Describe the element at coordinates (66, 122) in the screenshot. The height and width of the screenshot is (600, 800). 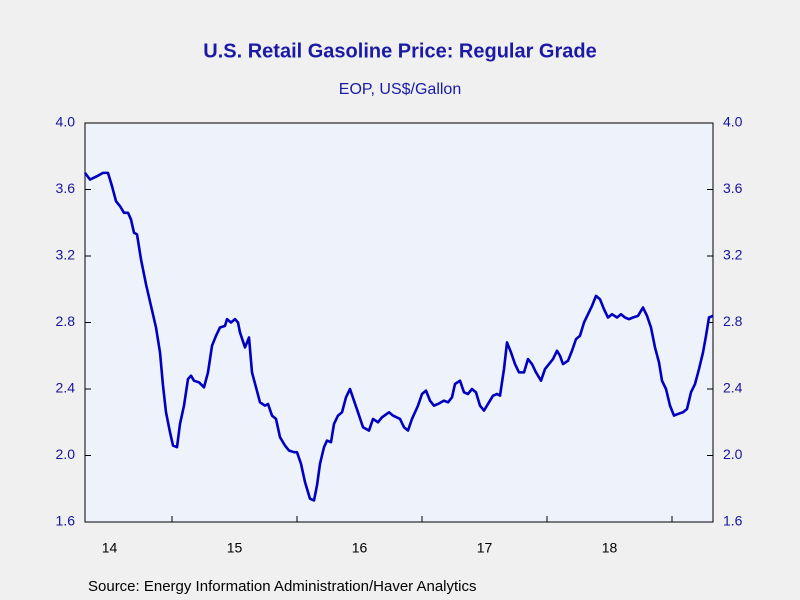
I see `y-tick-label-left: 4.0` at that location.